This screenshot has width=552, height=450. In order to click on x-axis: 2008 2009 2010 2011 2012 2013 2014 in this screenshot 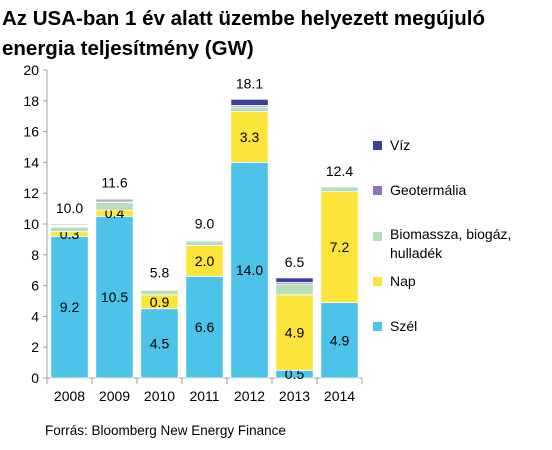, I will do `click(204, 390)`.